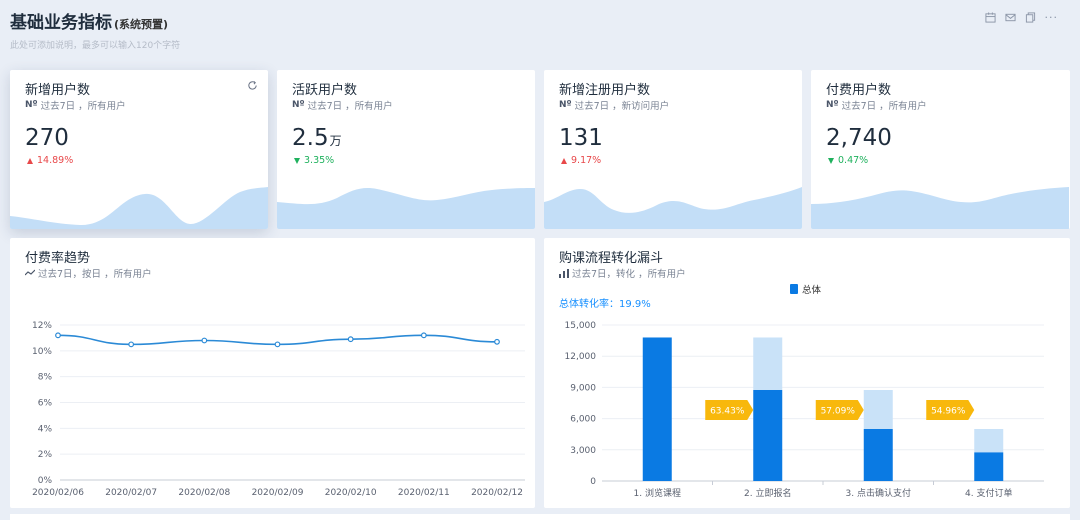  Describe the element at coordinates (278, 493) in the screenshot. I see `x-tick-label: 2020/02/09` at that location.